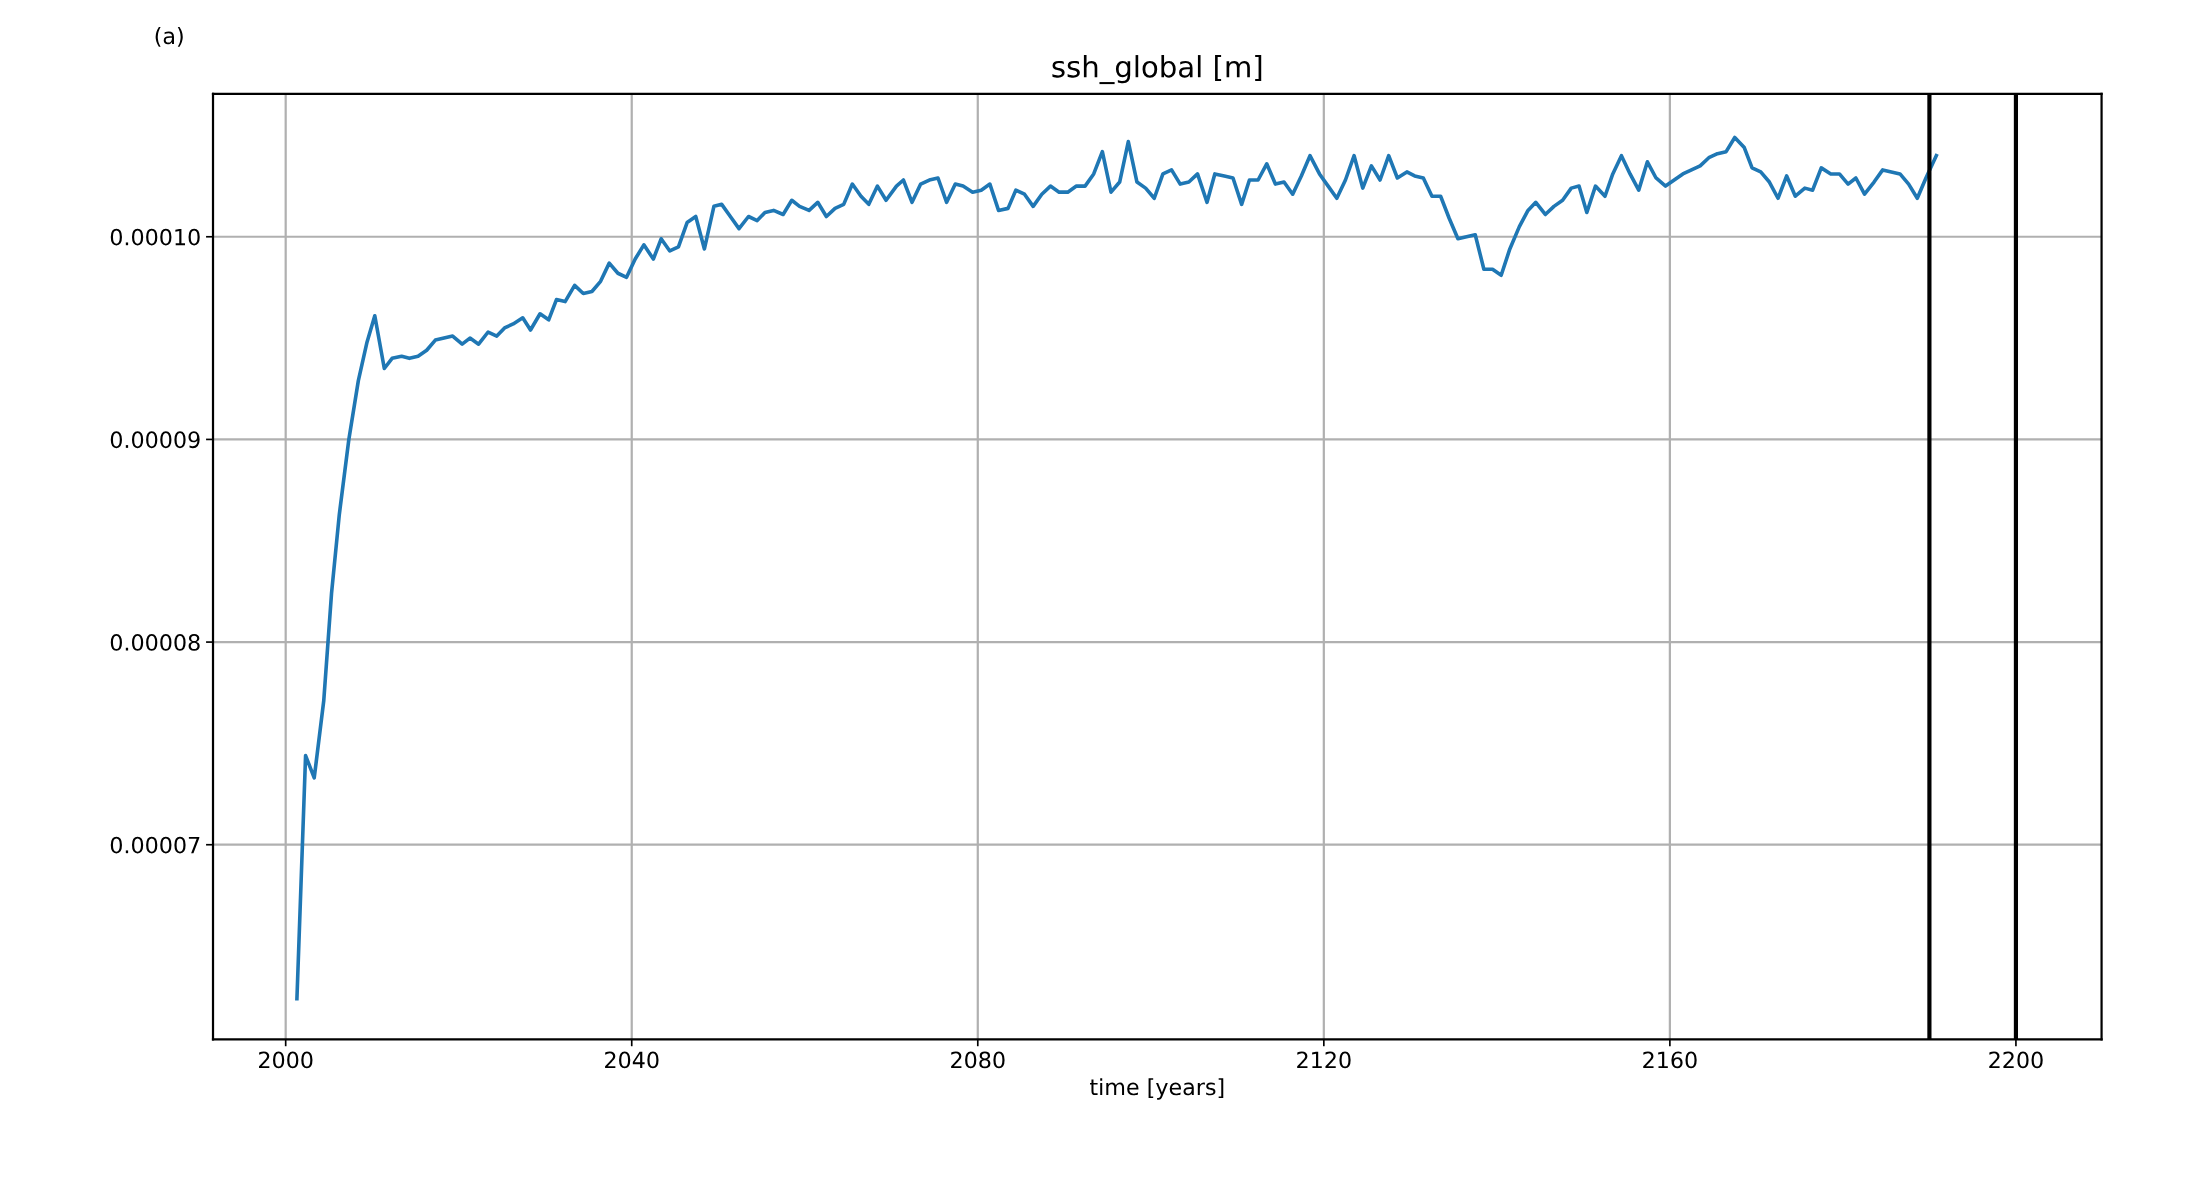  Describe the element at coordinates (155, 642) in the screenshot. I see `y-tick-label: 0.00008` at that location.